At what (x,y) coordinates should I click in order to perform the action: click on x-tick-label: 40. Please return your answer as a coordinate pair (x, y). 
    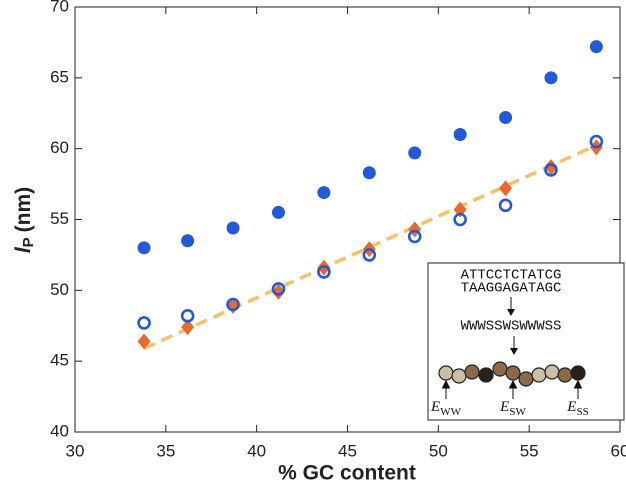
    Looking at the image, I should click on (256, 450).